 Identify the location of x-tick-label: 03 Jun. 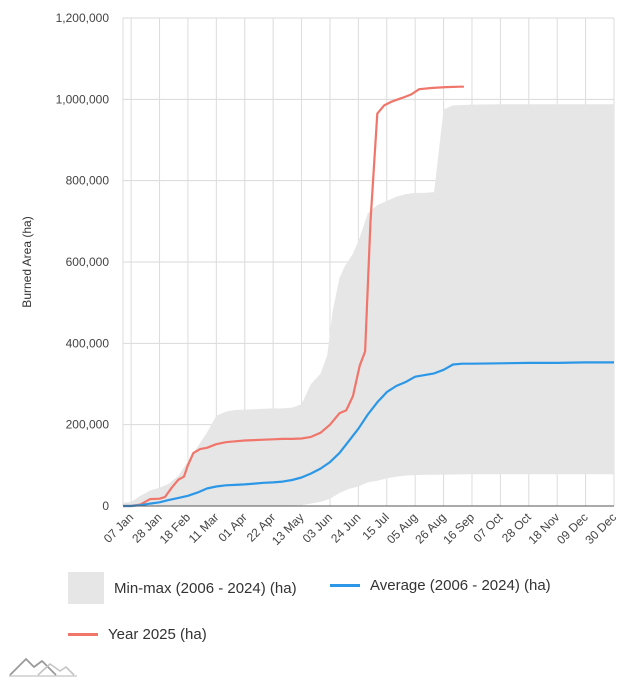
(317, 527).